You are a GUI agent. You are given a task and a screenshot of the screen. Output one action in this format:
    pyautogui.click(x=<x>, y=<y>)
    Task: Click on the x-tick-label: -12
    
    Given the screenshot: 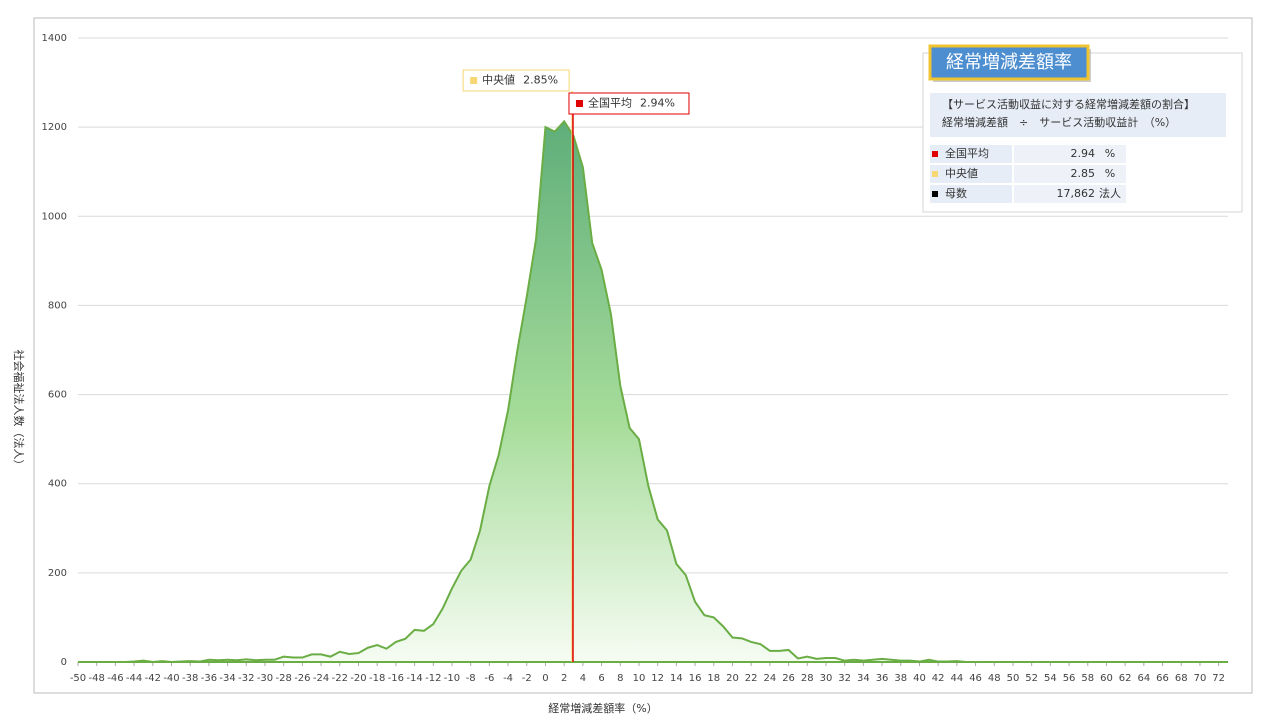 What is the action you would take?
    pyautogui.click(x=433, y=678)
    